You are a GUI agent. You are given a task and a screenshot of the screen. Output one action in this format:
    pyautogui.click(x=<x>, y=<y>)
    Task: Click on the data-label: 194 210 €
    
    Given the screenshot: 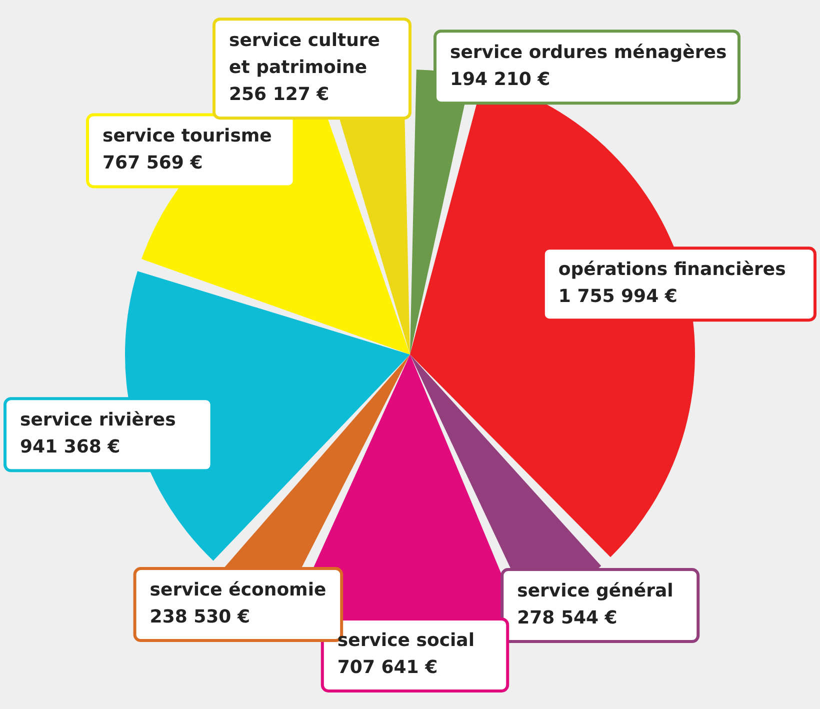 What is the action you would take?
    pyautogui.click(x=500, y=79)
    